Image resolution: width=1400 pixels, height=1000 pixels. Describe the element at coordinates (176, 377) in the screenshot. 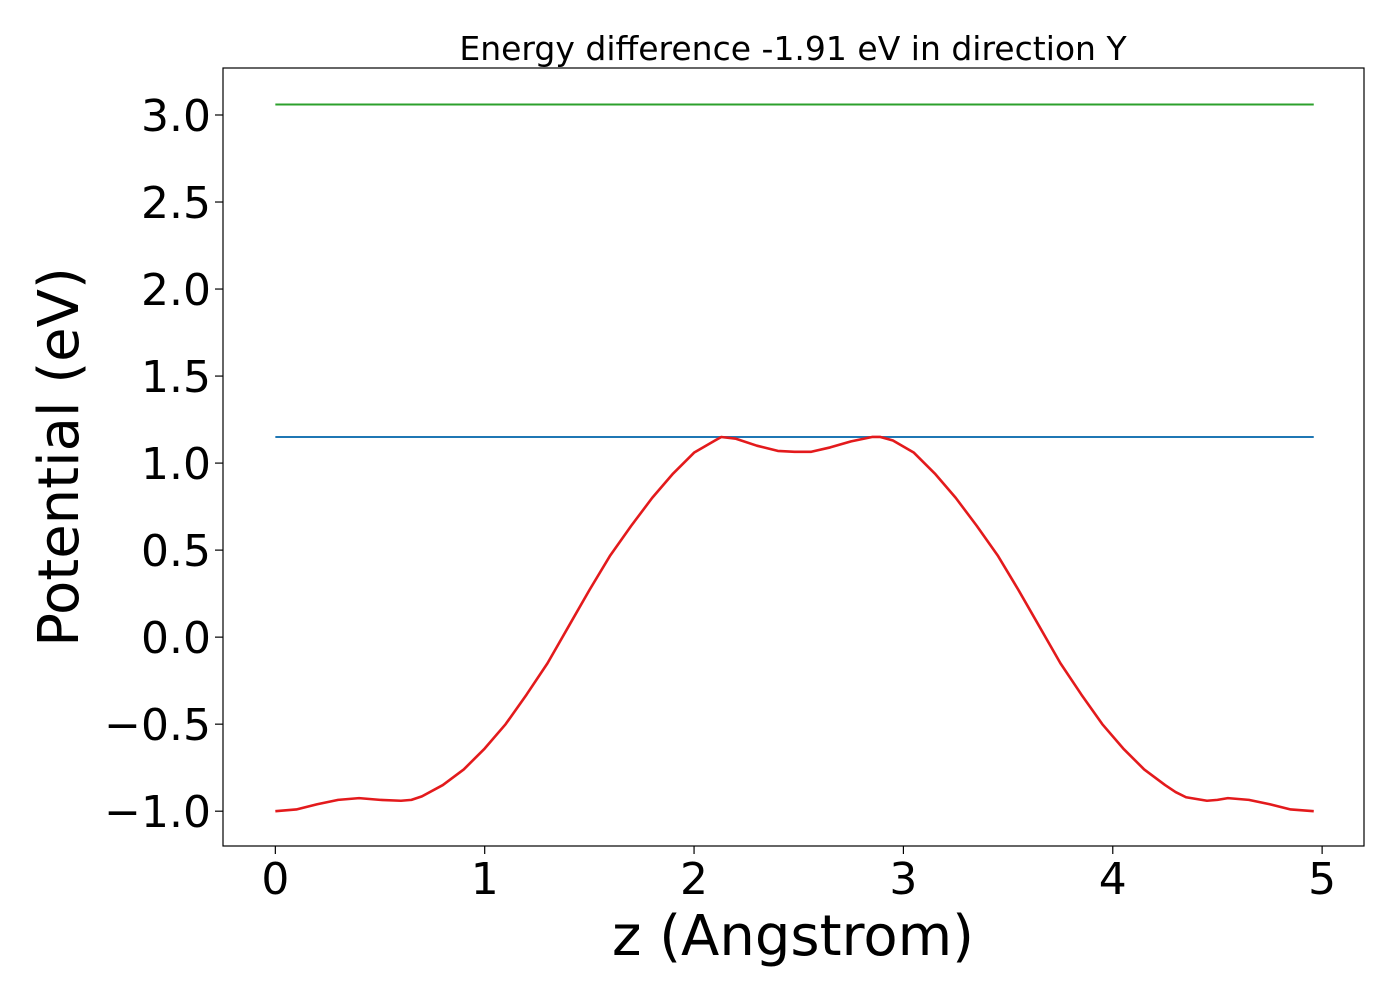

I see `y-tick-label: 1.5` at that location.